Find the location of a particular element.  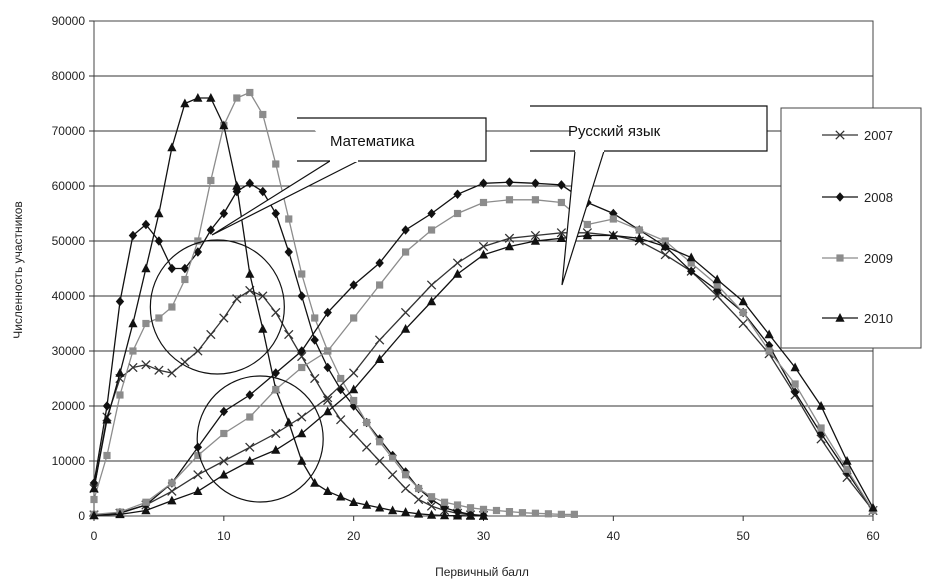

y-tick-label: 0 is located at coordinates (81, 516).